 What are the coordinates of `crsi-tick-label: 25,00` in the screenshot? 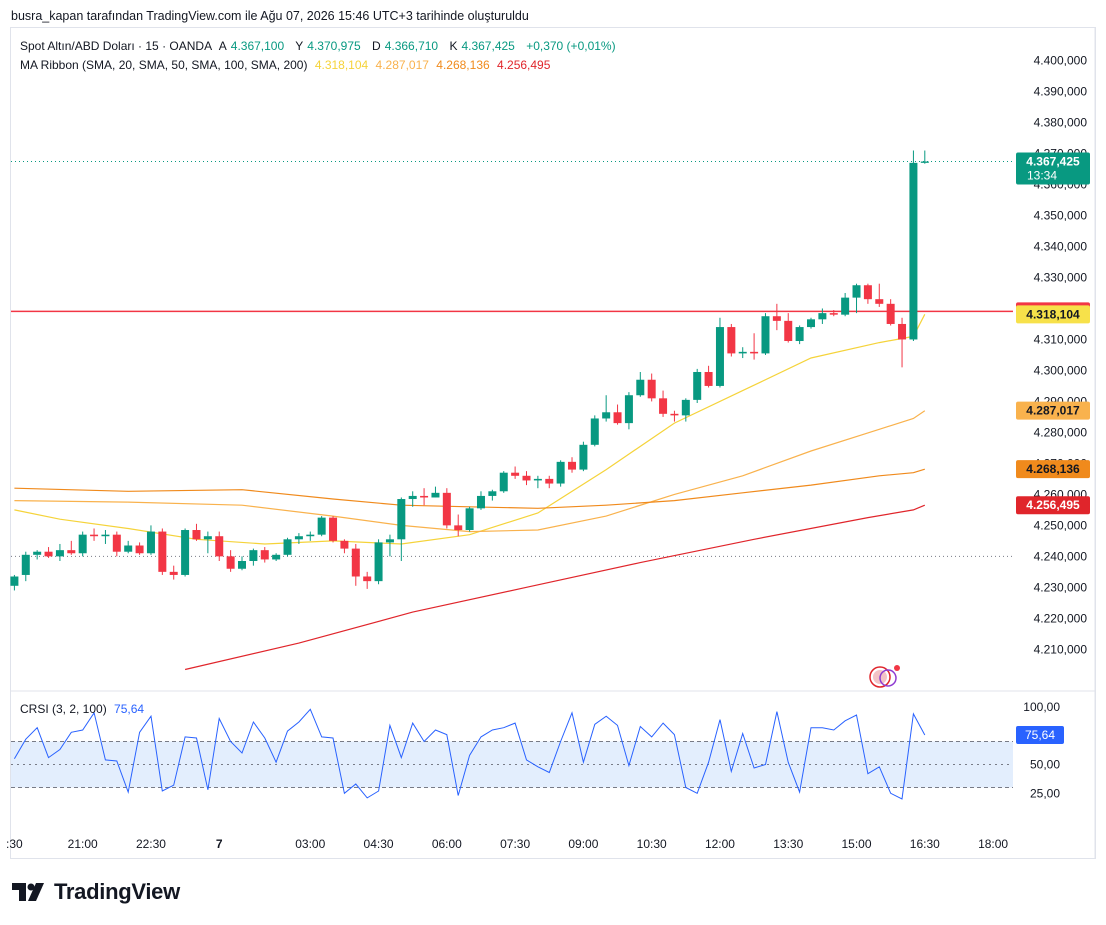 It's located at (1045, 793).